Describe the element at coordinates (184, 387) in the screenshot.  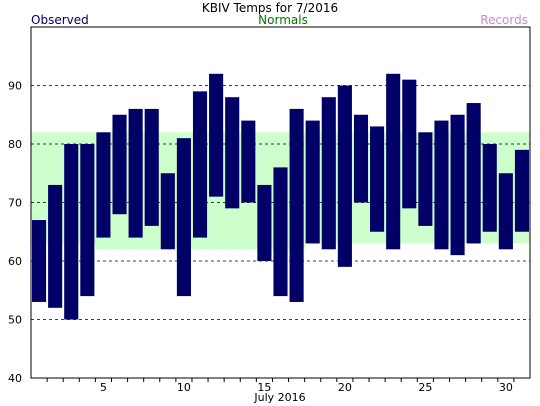
I see `x-tick-label-10: 10` at that location.